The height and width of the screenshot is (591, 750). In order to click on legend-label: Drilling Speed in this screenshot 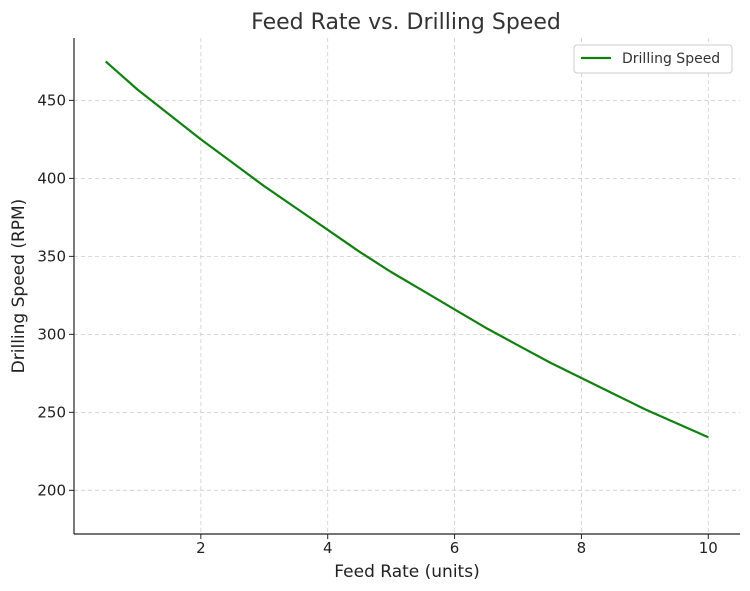, I will do `click(671, 59)`.